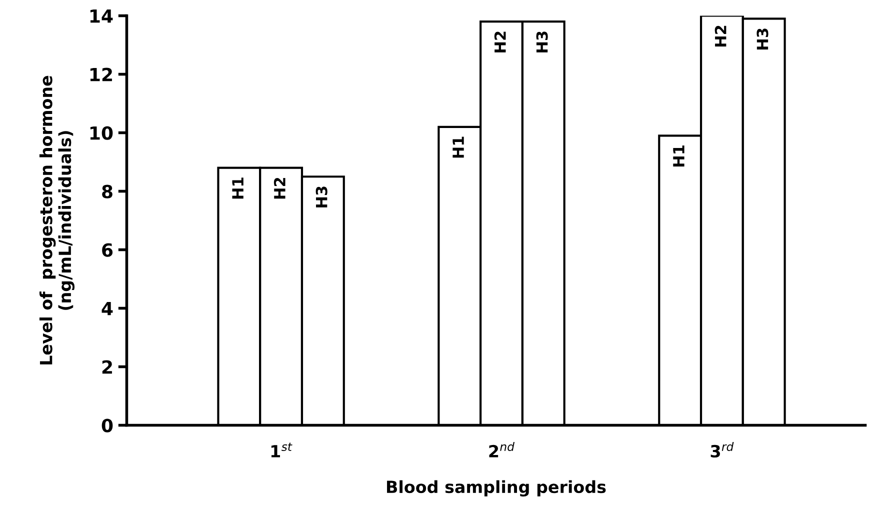 The image size is (874, 525). Describe the element at coordinates (107, 191) in the screenshot. I see `y-tick-label: 8` at that location.